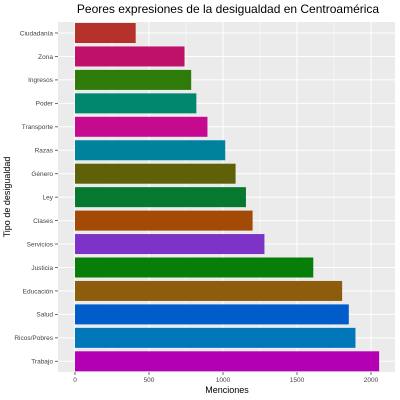 The height and width of the screenshot is (400, 400). Describe the element at coordinates (45, 104) in the screenshot. I see `y-tick-label: Poder` at that location.